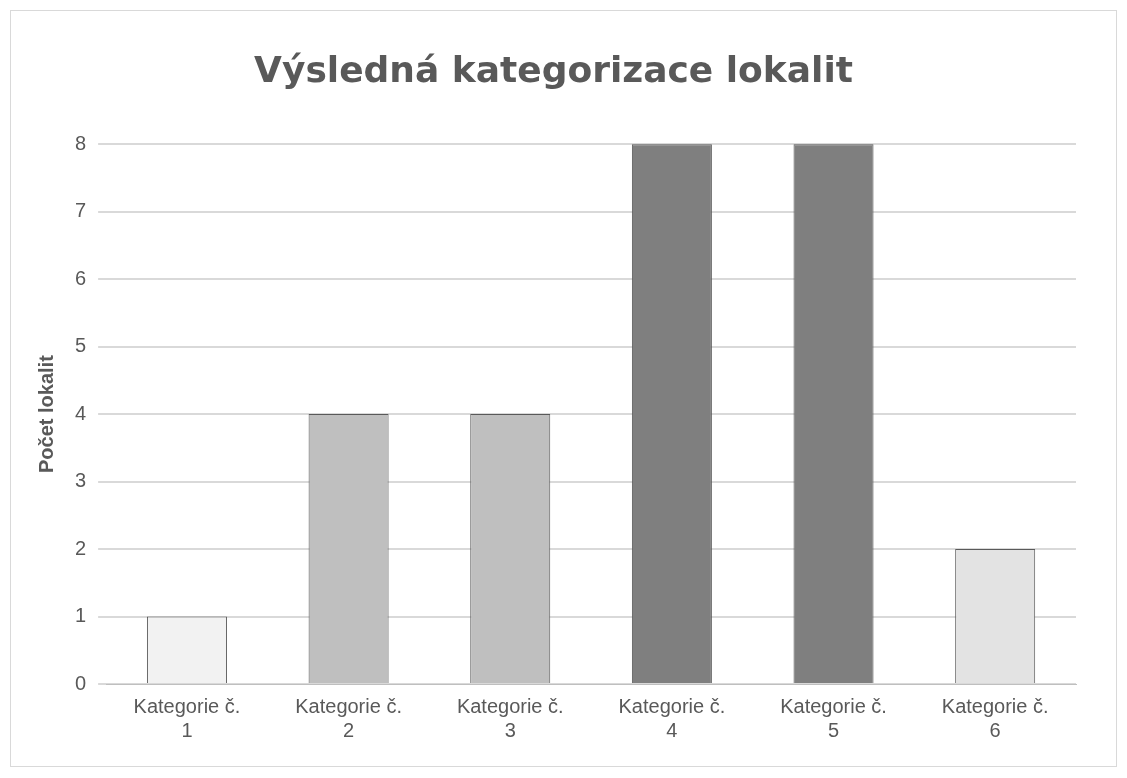 Image resolution: width=1127 pixels, height=778 pixels. I want to click on y-tick-label: 5, so click(81, 345).